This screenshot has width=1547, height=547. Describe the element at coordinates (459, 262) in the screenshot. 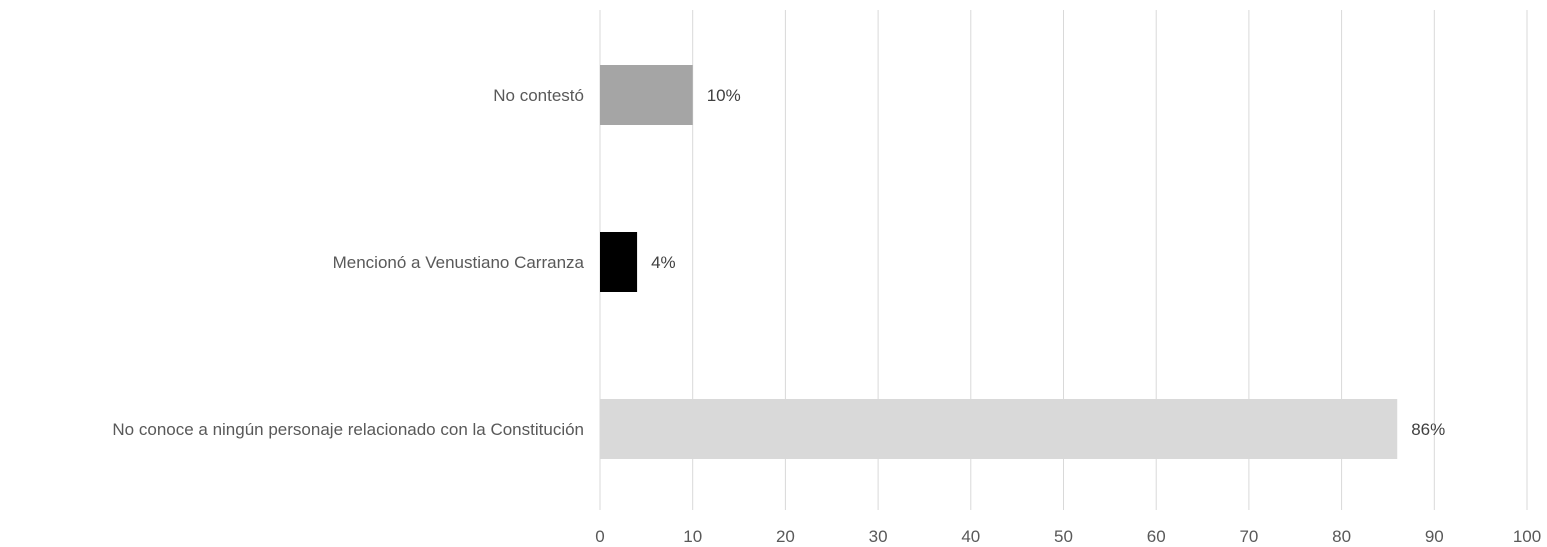

I see `category-label-1: Mencionó a Venustiano Carranza` at that location.